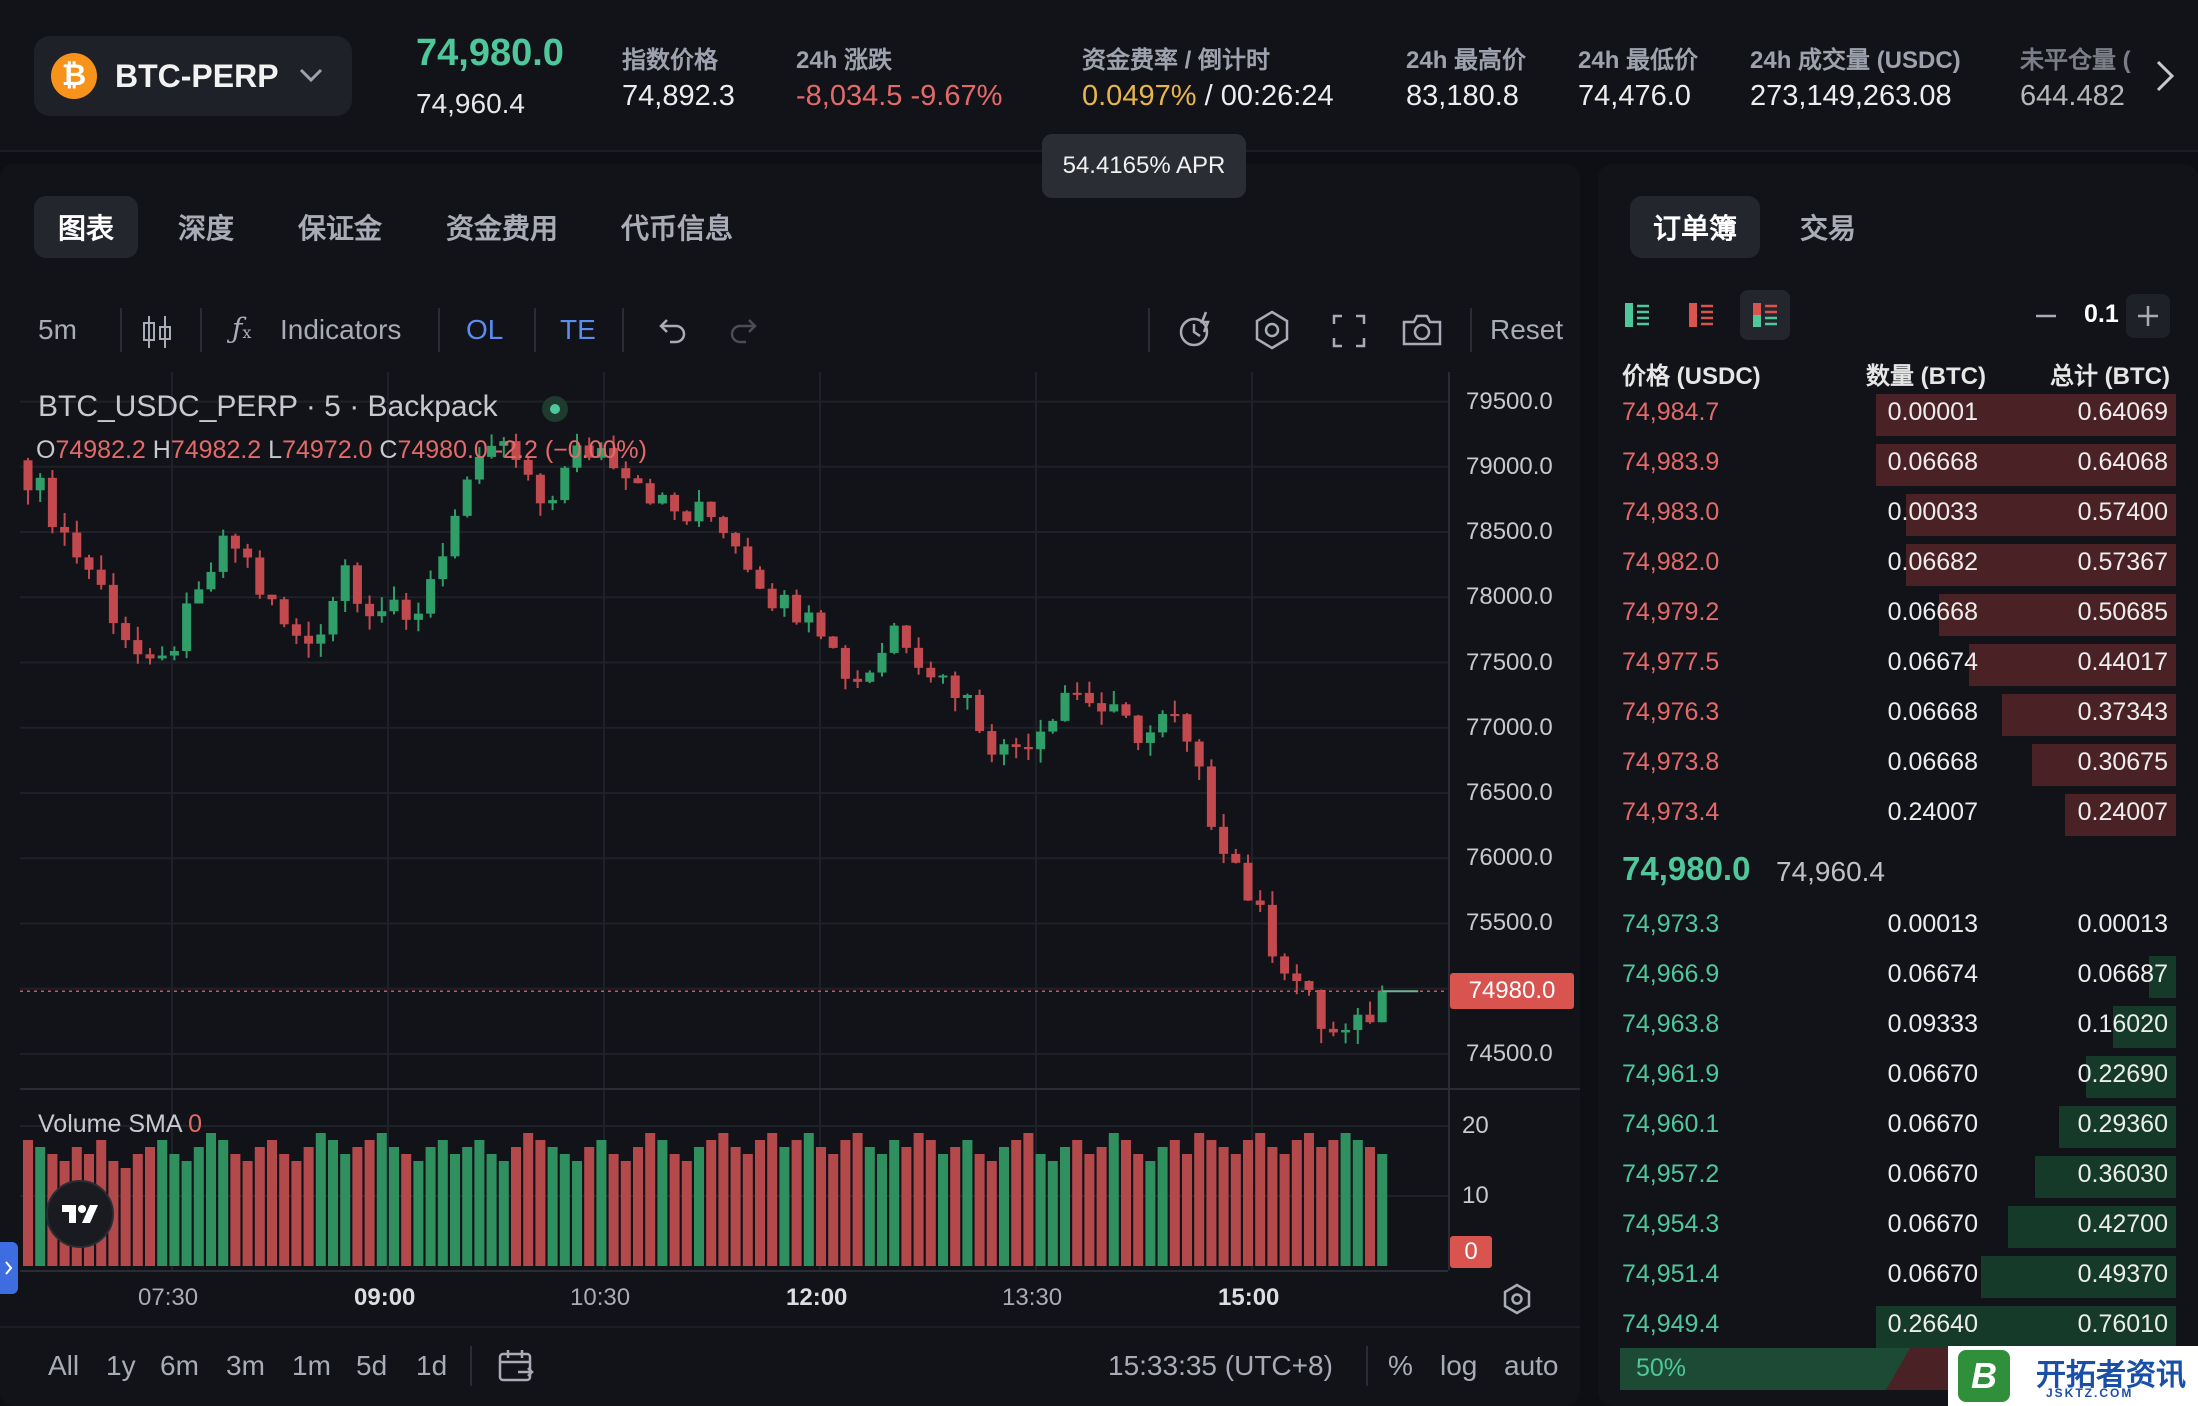 This screenshot has height=1406, width=2198. I want to click on tab-trades: 交易, so click(1827, 228).